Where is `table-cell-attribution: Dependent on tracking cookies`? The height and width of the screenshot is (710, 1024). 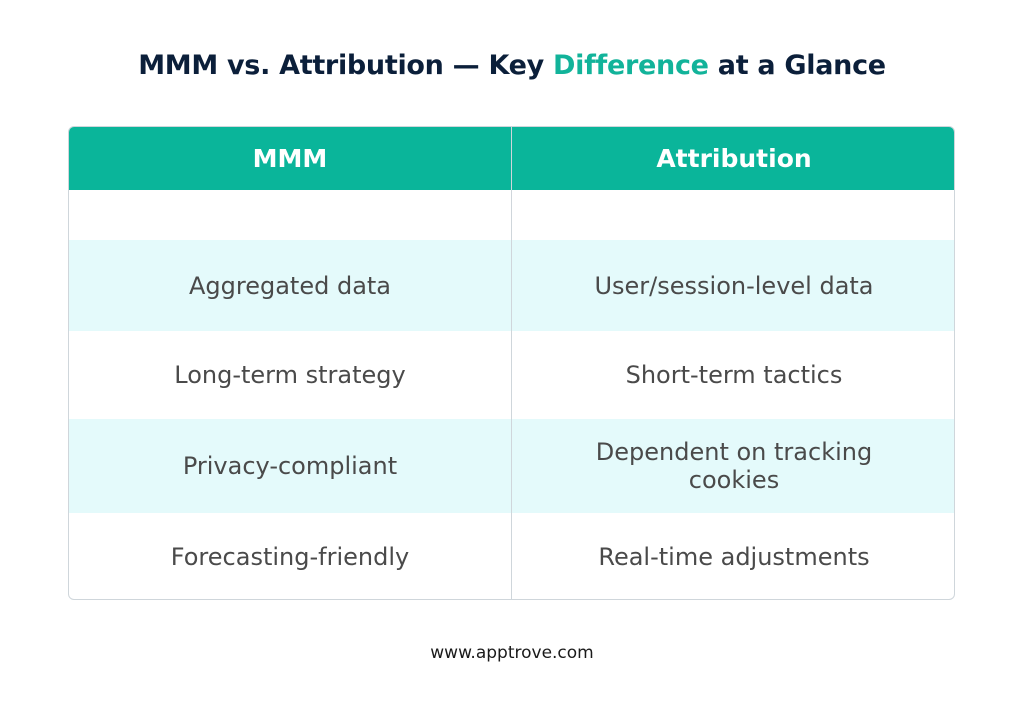 table-cell-attribution: Dependent on tracking cookies is located at coordinates (734, 466).